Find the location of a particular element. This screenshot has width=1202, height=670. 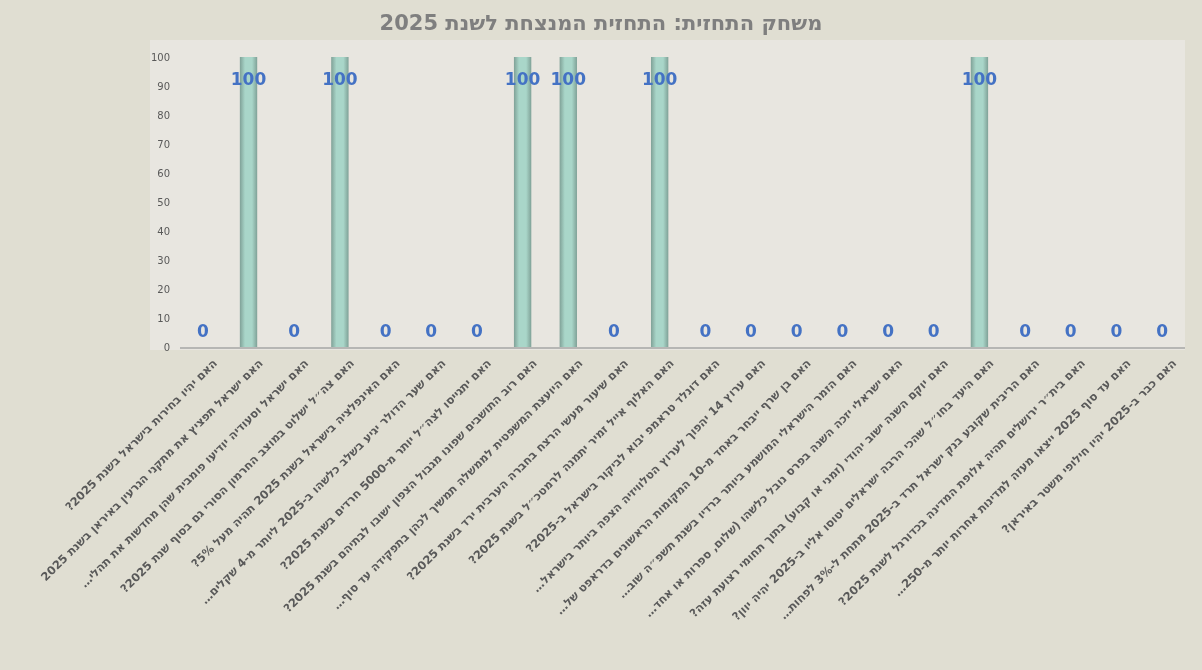

y-tick-label: 100 is located at coordinates (160, 57).